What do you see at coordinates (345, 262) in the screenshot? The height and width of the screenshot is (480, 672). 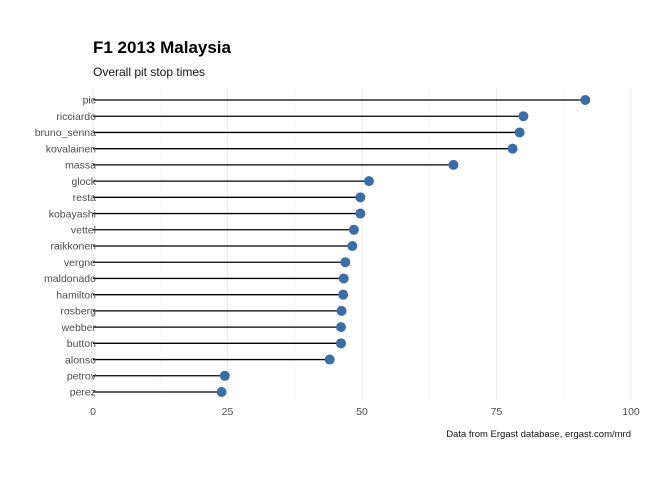 I see `point-vergne` at bounding box center [345, 262].